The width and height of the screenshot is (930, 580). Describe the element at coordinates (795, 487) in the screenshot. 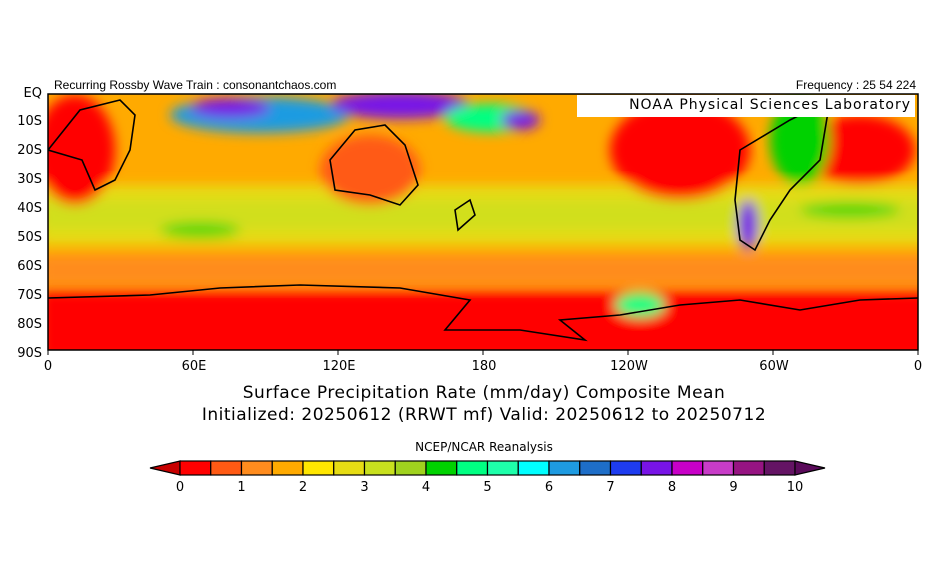

I see `colorbar-tick-label: 10` at that location.